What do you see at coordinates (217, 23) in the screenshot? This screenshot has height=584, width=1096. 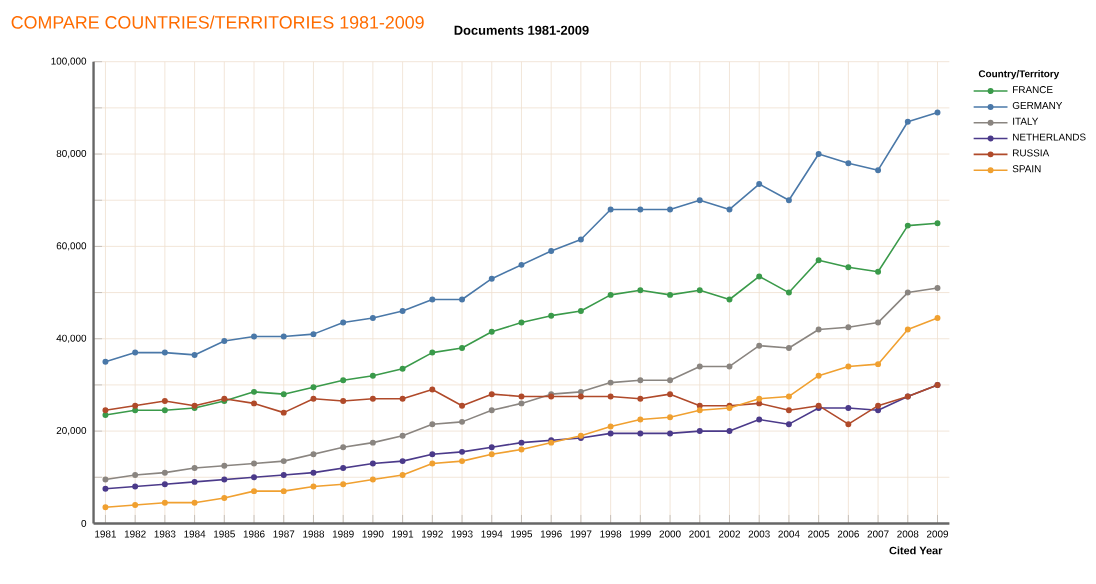 I see `chart-title: COMPARE COUNTRIES/TERRITORIES 1981-2009` at bounding box center [217, 23].